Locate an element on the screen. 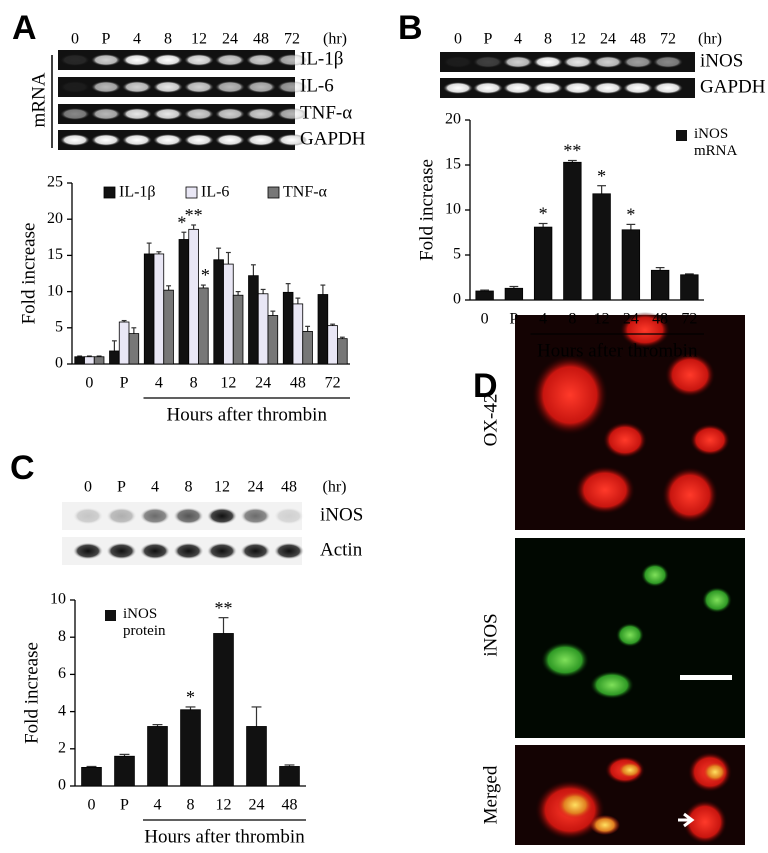 The width and height of the screenshot is (768, 853). legend-label: iNOS mRNA is located at coordinates (716, 142).